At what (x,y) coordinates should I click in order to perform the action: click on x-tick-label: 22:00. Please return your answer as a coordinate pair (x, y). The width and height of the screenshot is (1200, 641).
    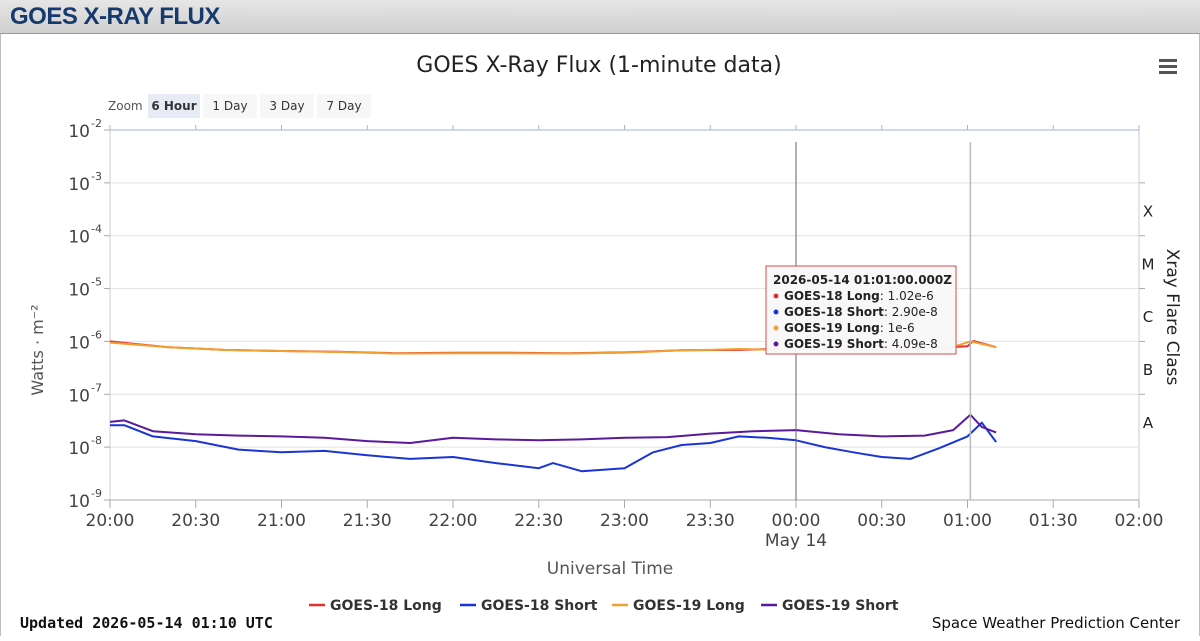
    Looking at the image, I should click on (453, 521).